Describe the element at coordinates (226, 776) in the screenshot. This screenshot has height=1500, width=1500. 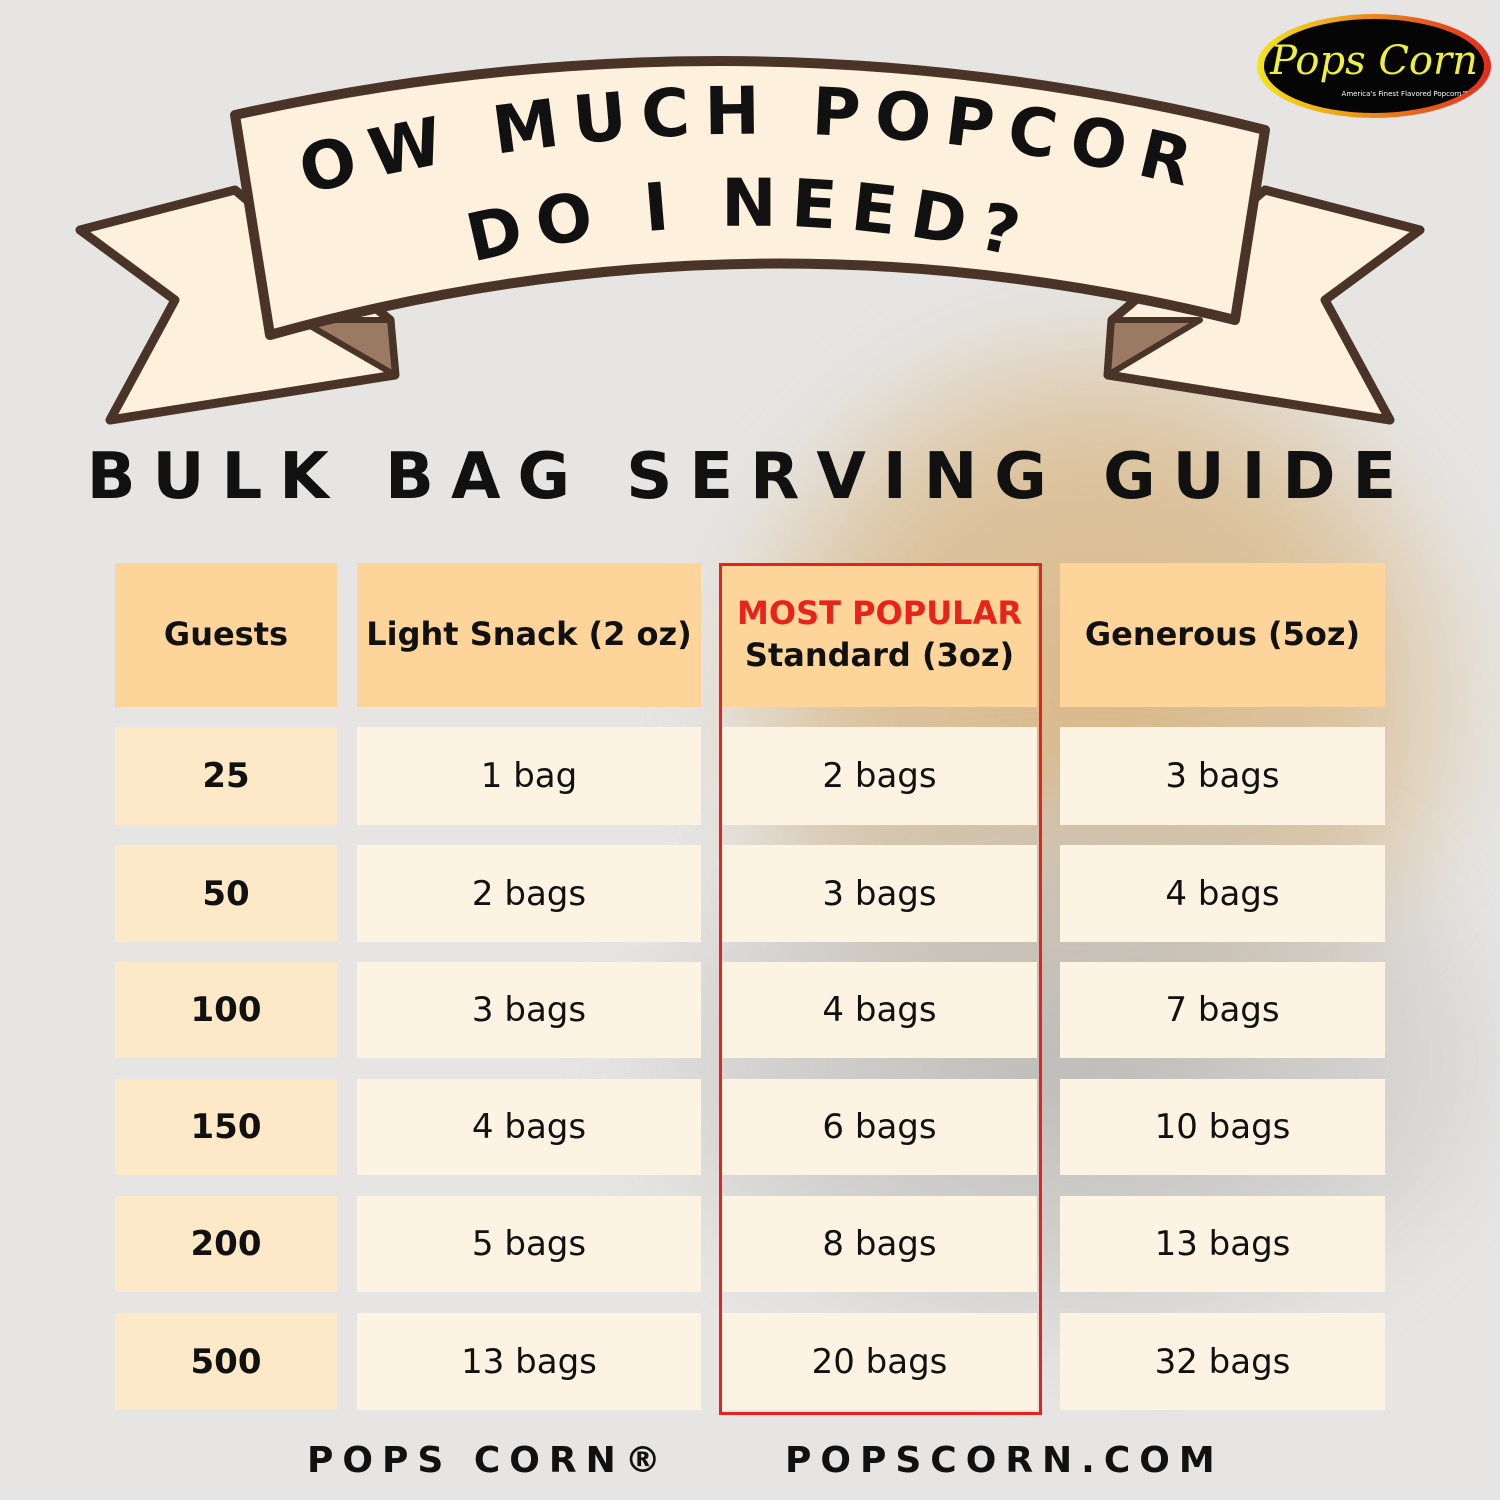
I see `guest-count-cell: 25` at that location.